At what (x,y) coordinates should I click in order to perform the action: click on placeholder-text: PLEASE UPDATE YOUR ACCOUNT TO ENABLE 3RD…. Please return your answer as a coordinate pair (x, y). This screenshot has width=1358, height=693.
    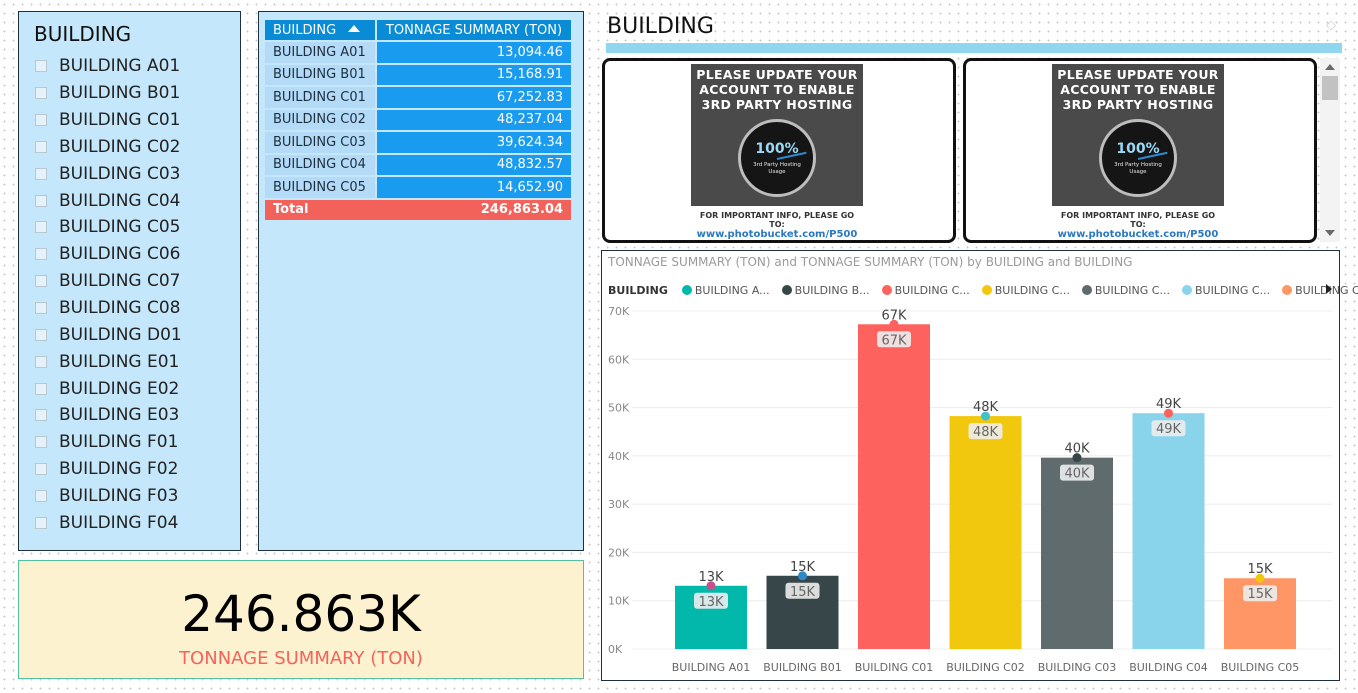
    Looking at the image, I should click on (777, 89).